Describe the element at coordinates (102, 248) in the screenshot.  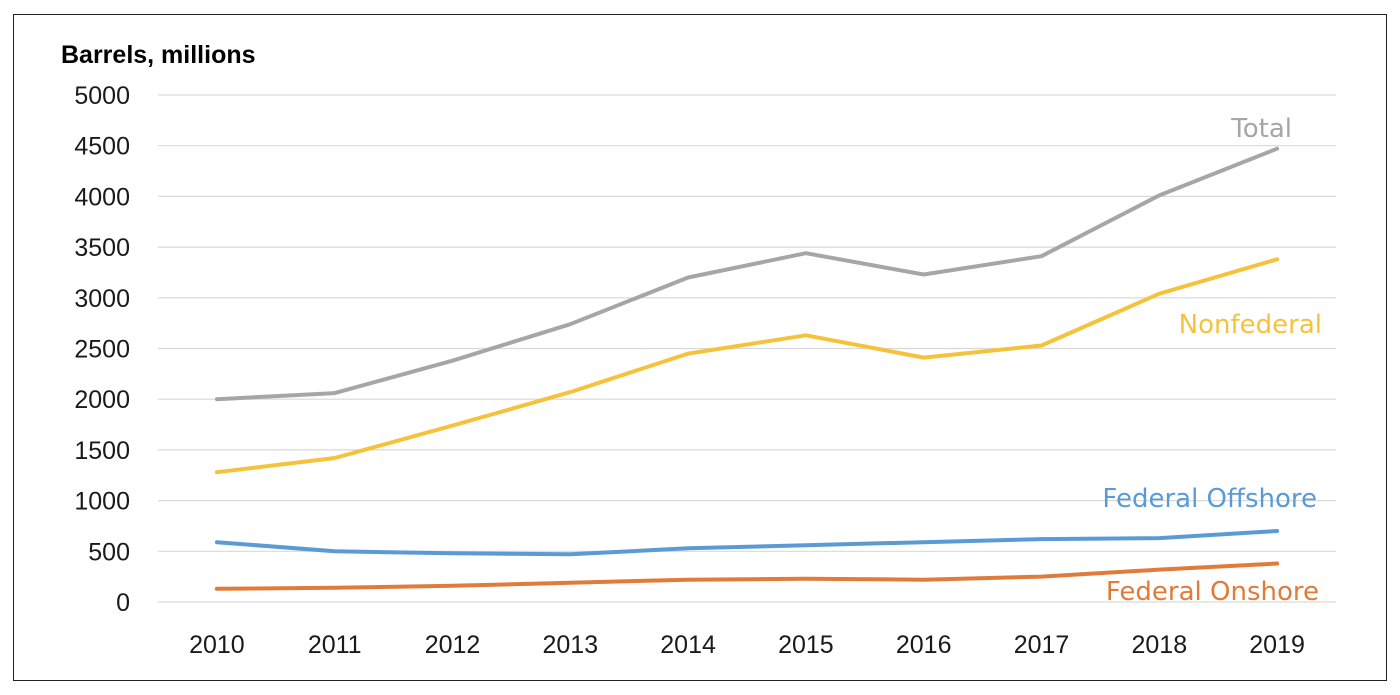
I see `y-tick-label: 3500` at that location.